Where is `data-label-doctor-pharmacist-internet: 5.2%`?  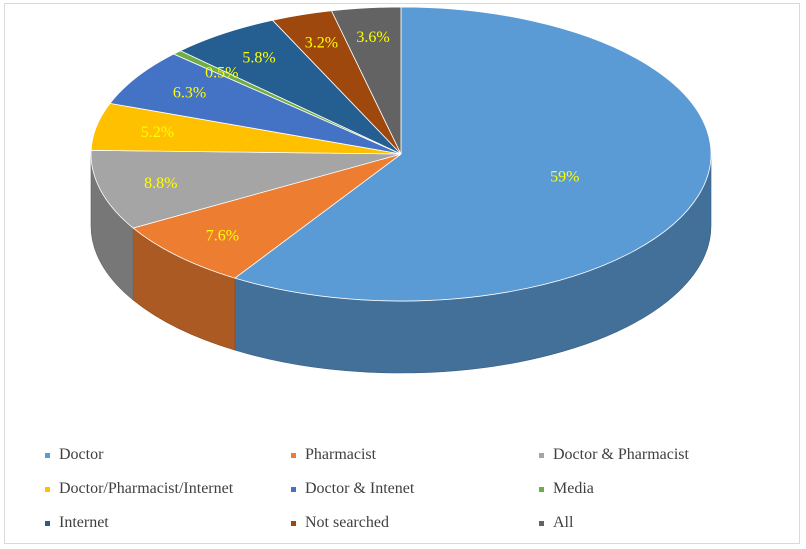 data-label-doctor-pharmacist-internet: 5.2% is located at coordinates (157, 132).